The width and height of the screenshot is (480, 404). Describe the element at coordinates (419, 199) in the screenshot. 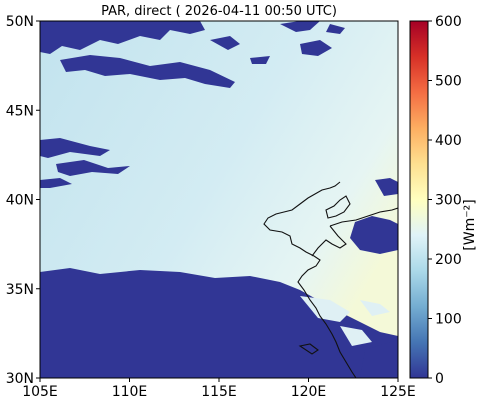

I see `colorbar` at that location.